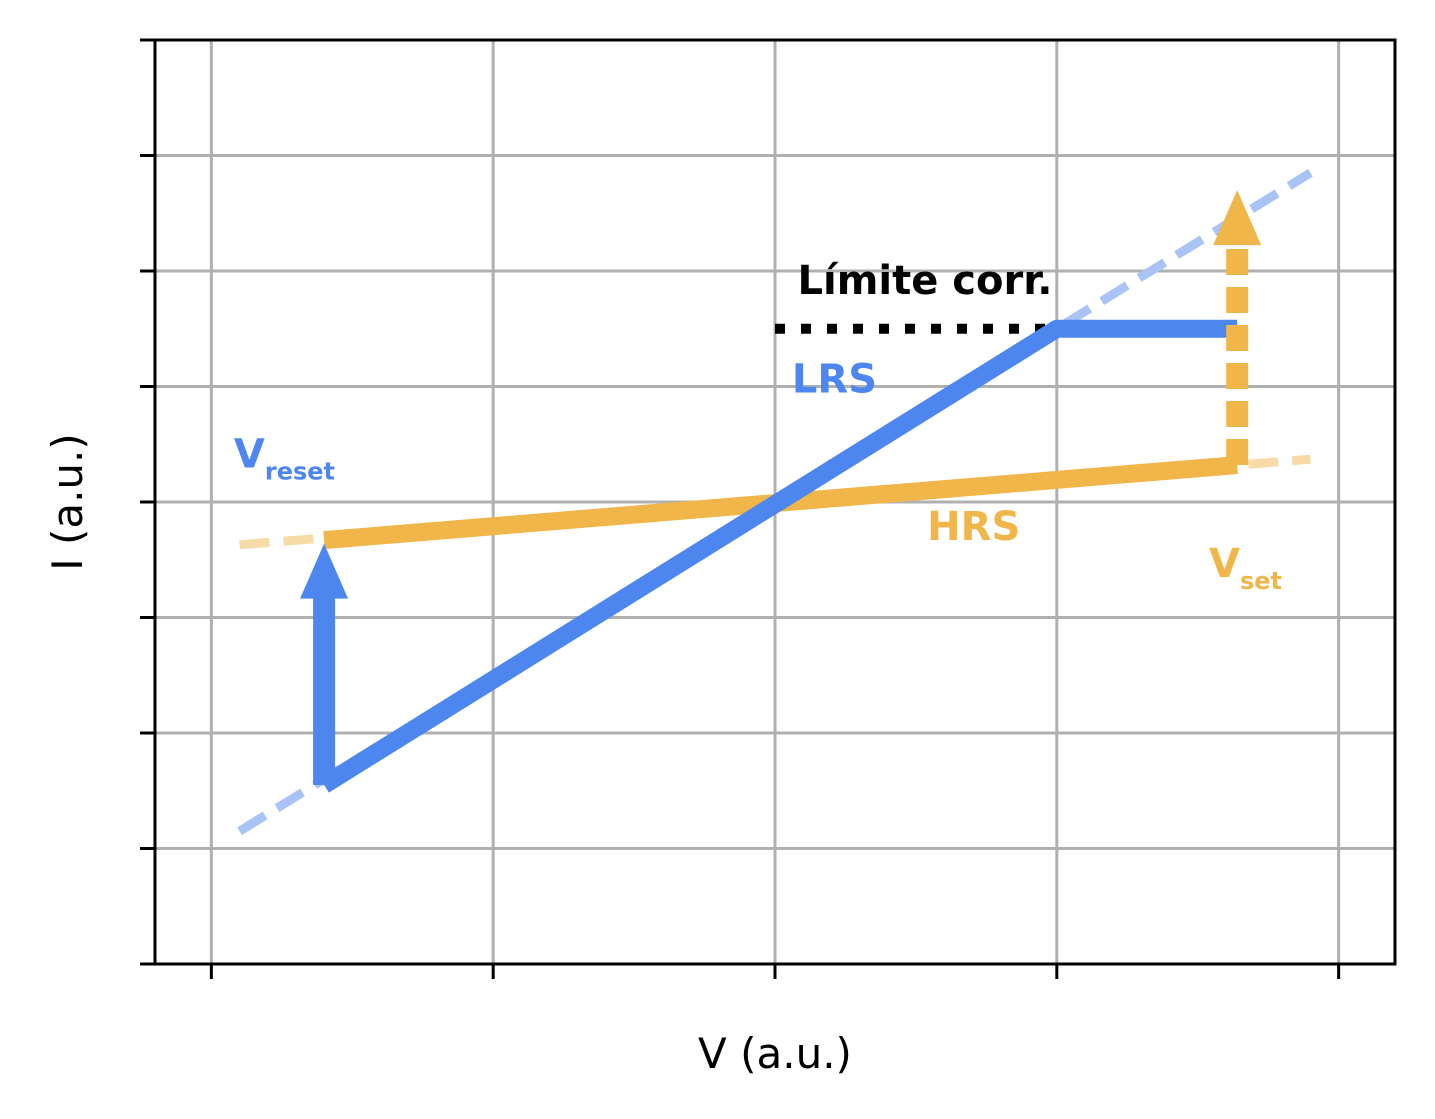 The width and height of the screenshot is (1435, 1119). What do you see at coordinates (775, 1053) in the screenshot?
I see `x-axis-label: V (a.u.)` at bounding box center [775, 1053].